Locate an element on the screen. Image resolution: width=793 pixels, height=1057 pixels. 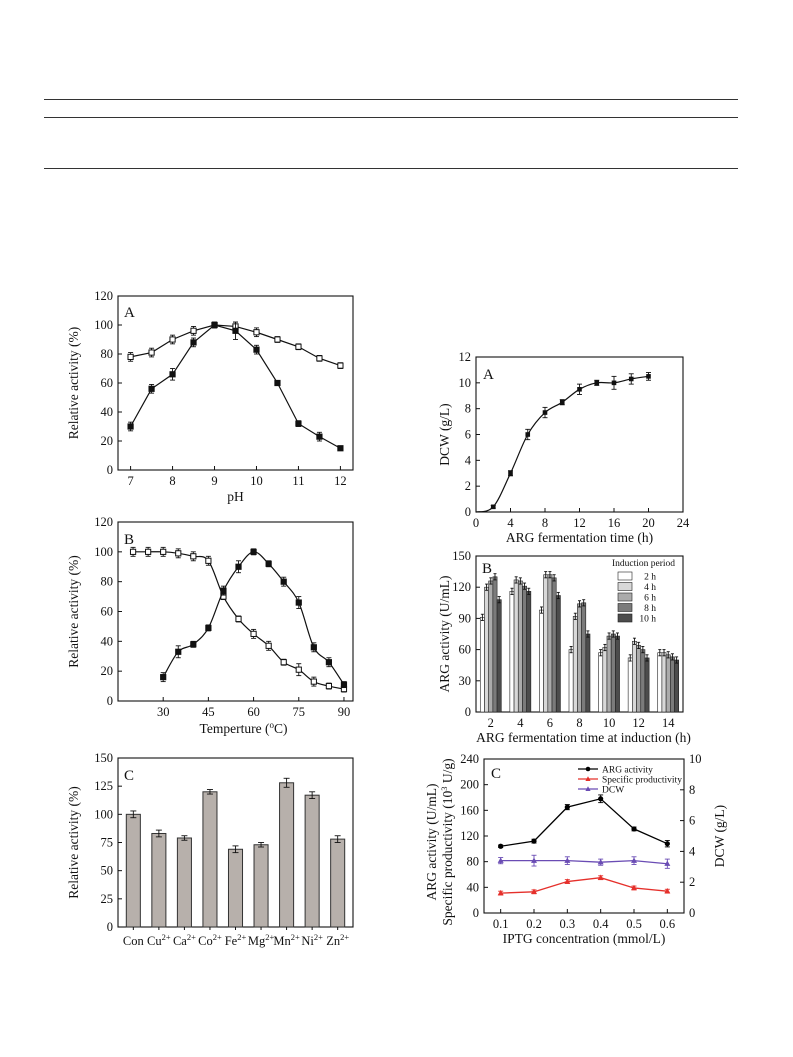
x-tick-label: Con is located at coordinates (134, 941).